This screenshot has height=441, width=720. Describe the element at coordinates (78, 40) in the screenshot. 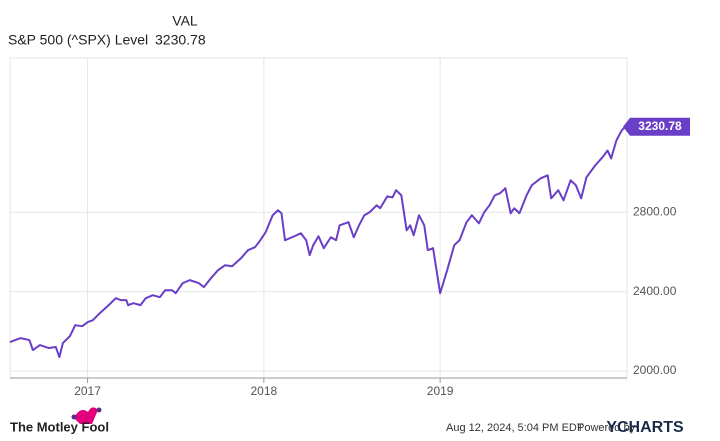

I see `legend-label: S&P 500 (^SPX) Level` at that location.